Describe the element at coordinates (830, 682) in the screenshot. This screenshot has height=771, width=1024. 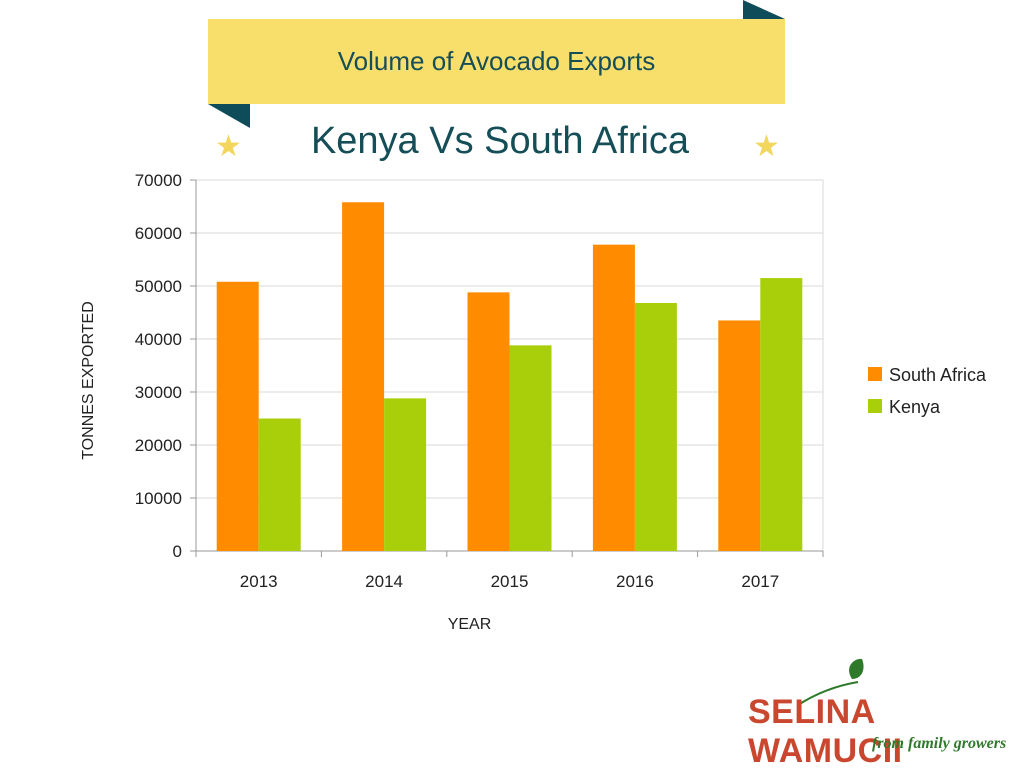
I see `leaf-logo-icon` at that location.